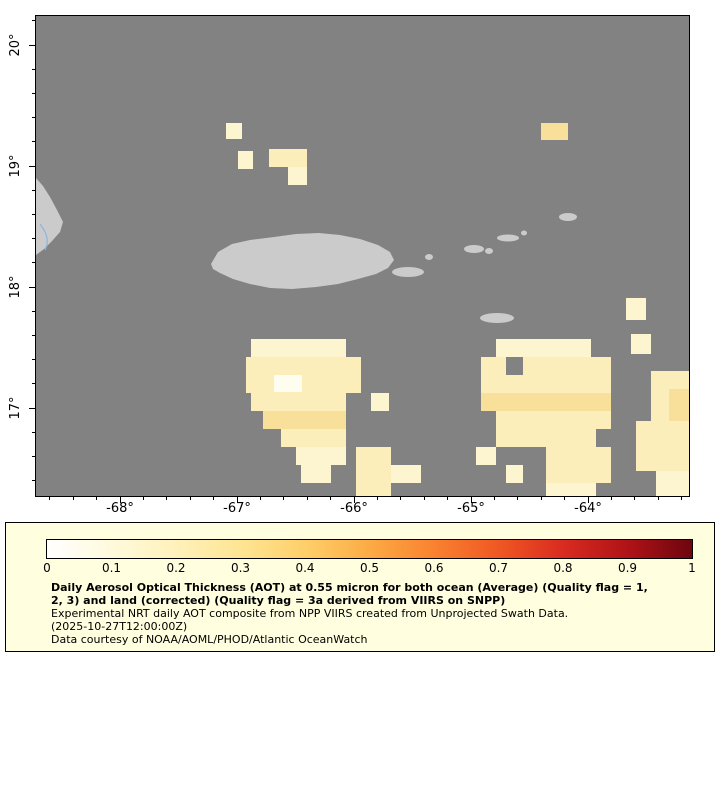 The height and width of the screenshot is (800, 720). Describe the element at coordinates (49, 216) in the screenshot. I see `island-hispaniola-east-cape` at that location.